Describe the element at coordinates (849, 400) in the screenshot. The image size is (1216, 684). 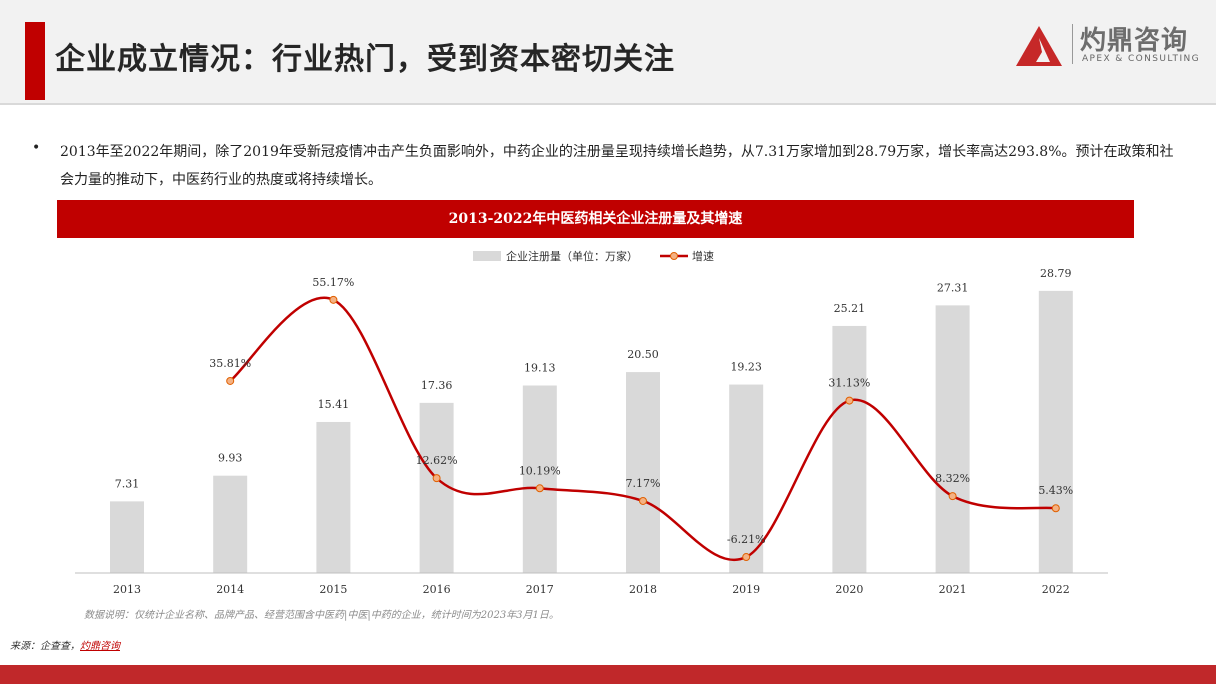
I see `growth-point-2020` at that location.